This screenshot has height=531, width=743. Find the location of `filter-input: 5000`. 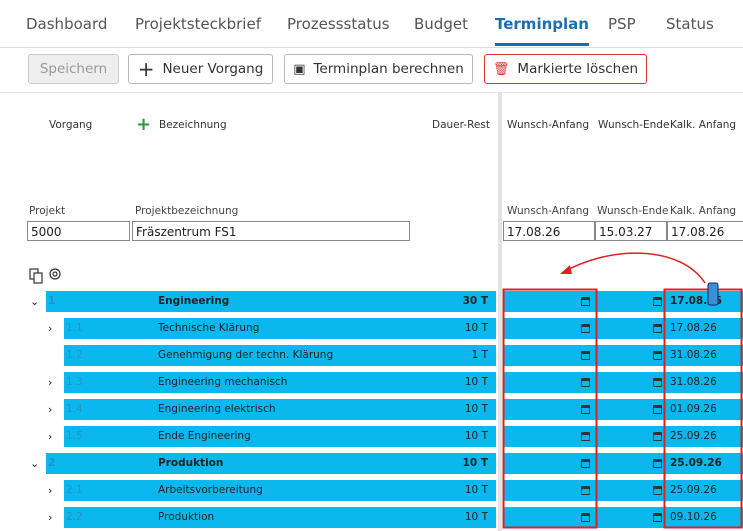

filter-input: 5000 is located at coordinates (78, 231).